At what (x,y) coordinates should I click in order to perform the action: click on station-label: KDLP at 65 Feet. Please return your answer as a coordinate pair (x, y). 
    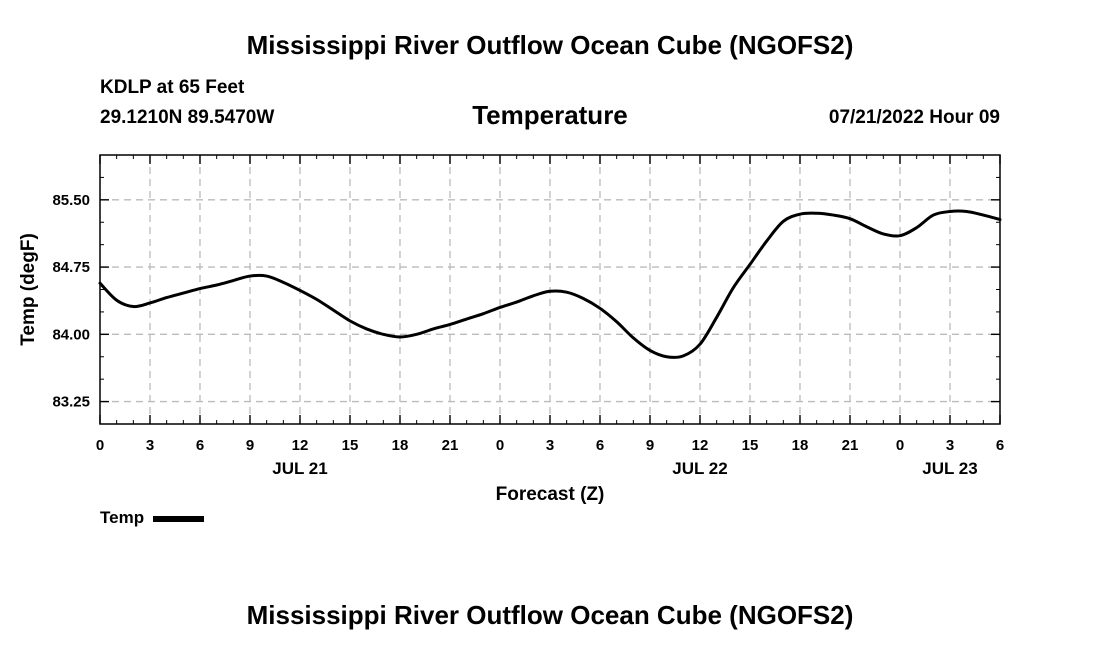
    Looking at the image, I should click on (172, 87).